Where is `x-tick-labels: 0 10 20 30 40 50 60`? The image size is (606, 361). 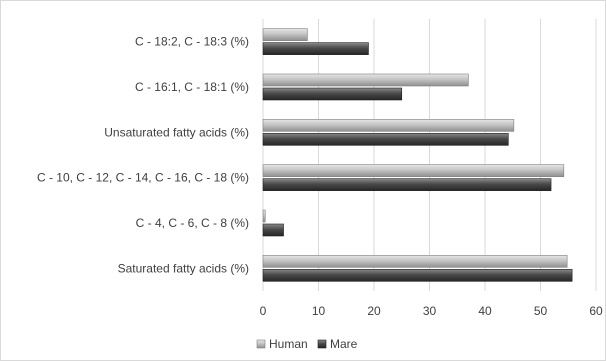
x-tick-labels: 0 10 20 30 40 50 60 is located at coordinates (431, 311).